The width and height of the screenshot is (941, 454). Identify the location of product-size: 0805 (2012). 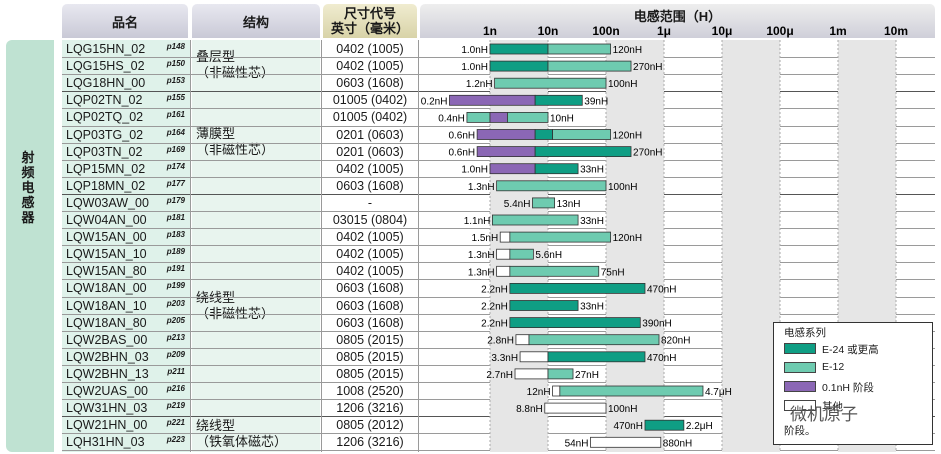
(370, 425).